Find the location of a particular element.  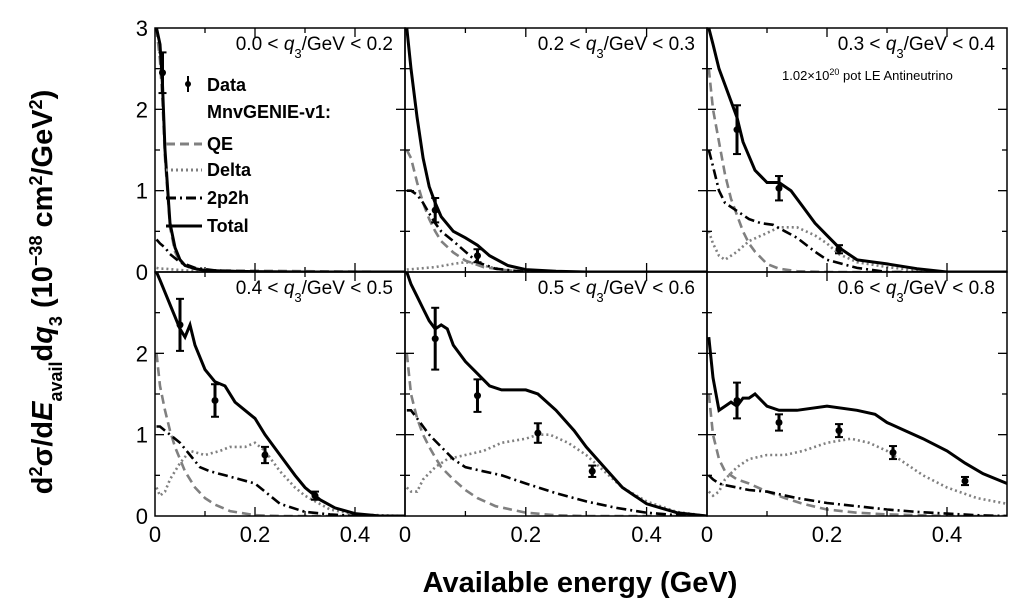

panel-6: 0.6 < q3/GeV < 0.8 is located at coordinates (857, 394).